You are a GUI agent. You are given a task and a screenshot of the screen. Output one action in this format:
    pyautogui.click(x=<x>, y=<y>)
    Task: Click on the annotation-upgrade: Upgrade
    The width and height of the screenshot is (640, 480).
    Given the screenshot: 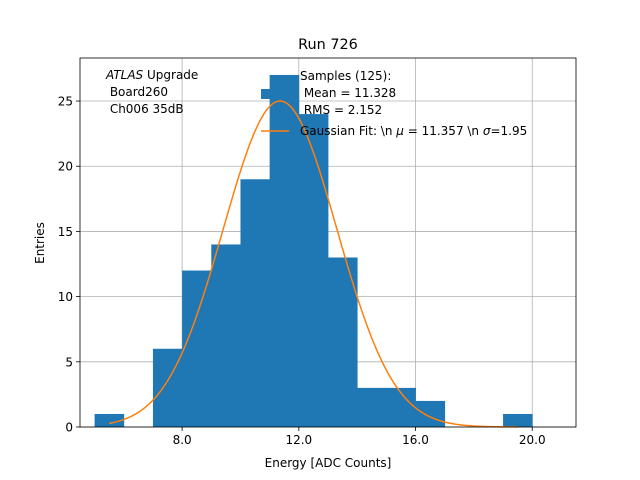 What is the action you would take?
    pyautogui.click(x=170, y=75)
    